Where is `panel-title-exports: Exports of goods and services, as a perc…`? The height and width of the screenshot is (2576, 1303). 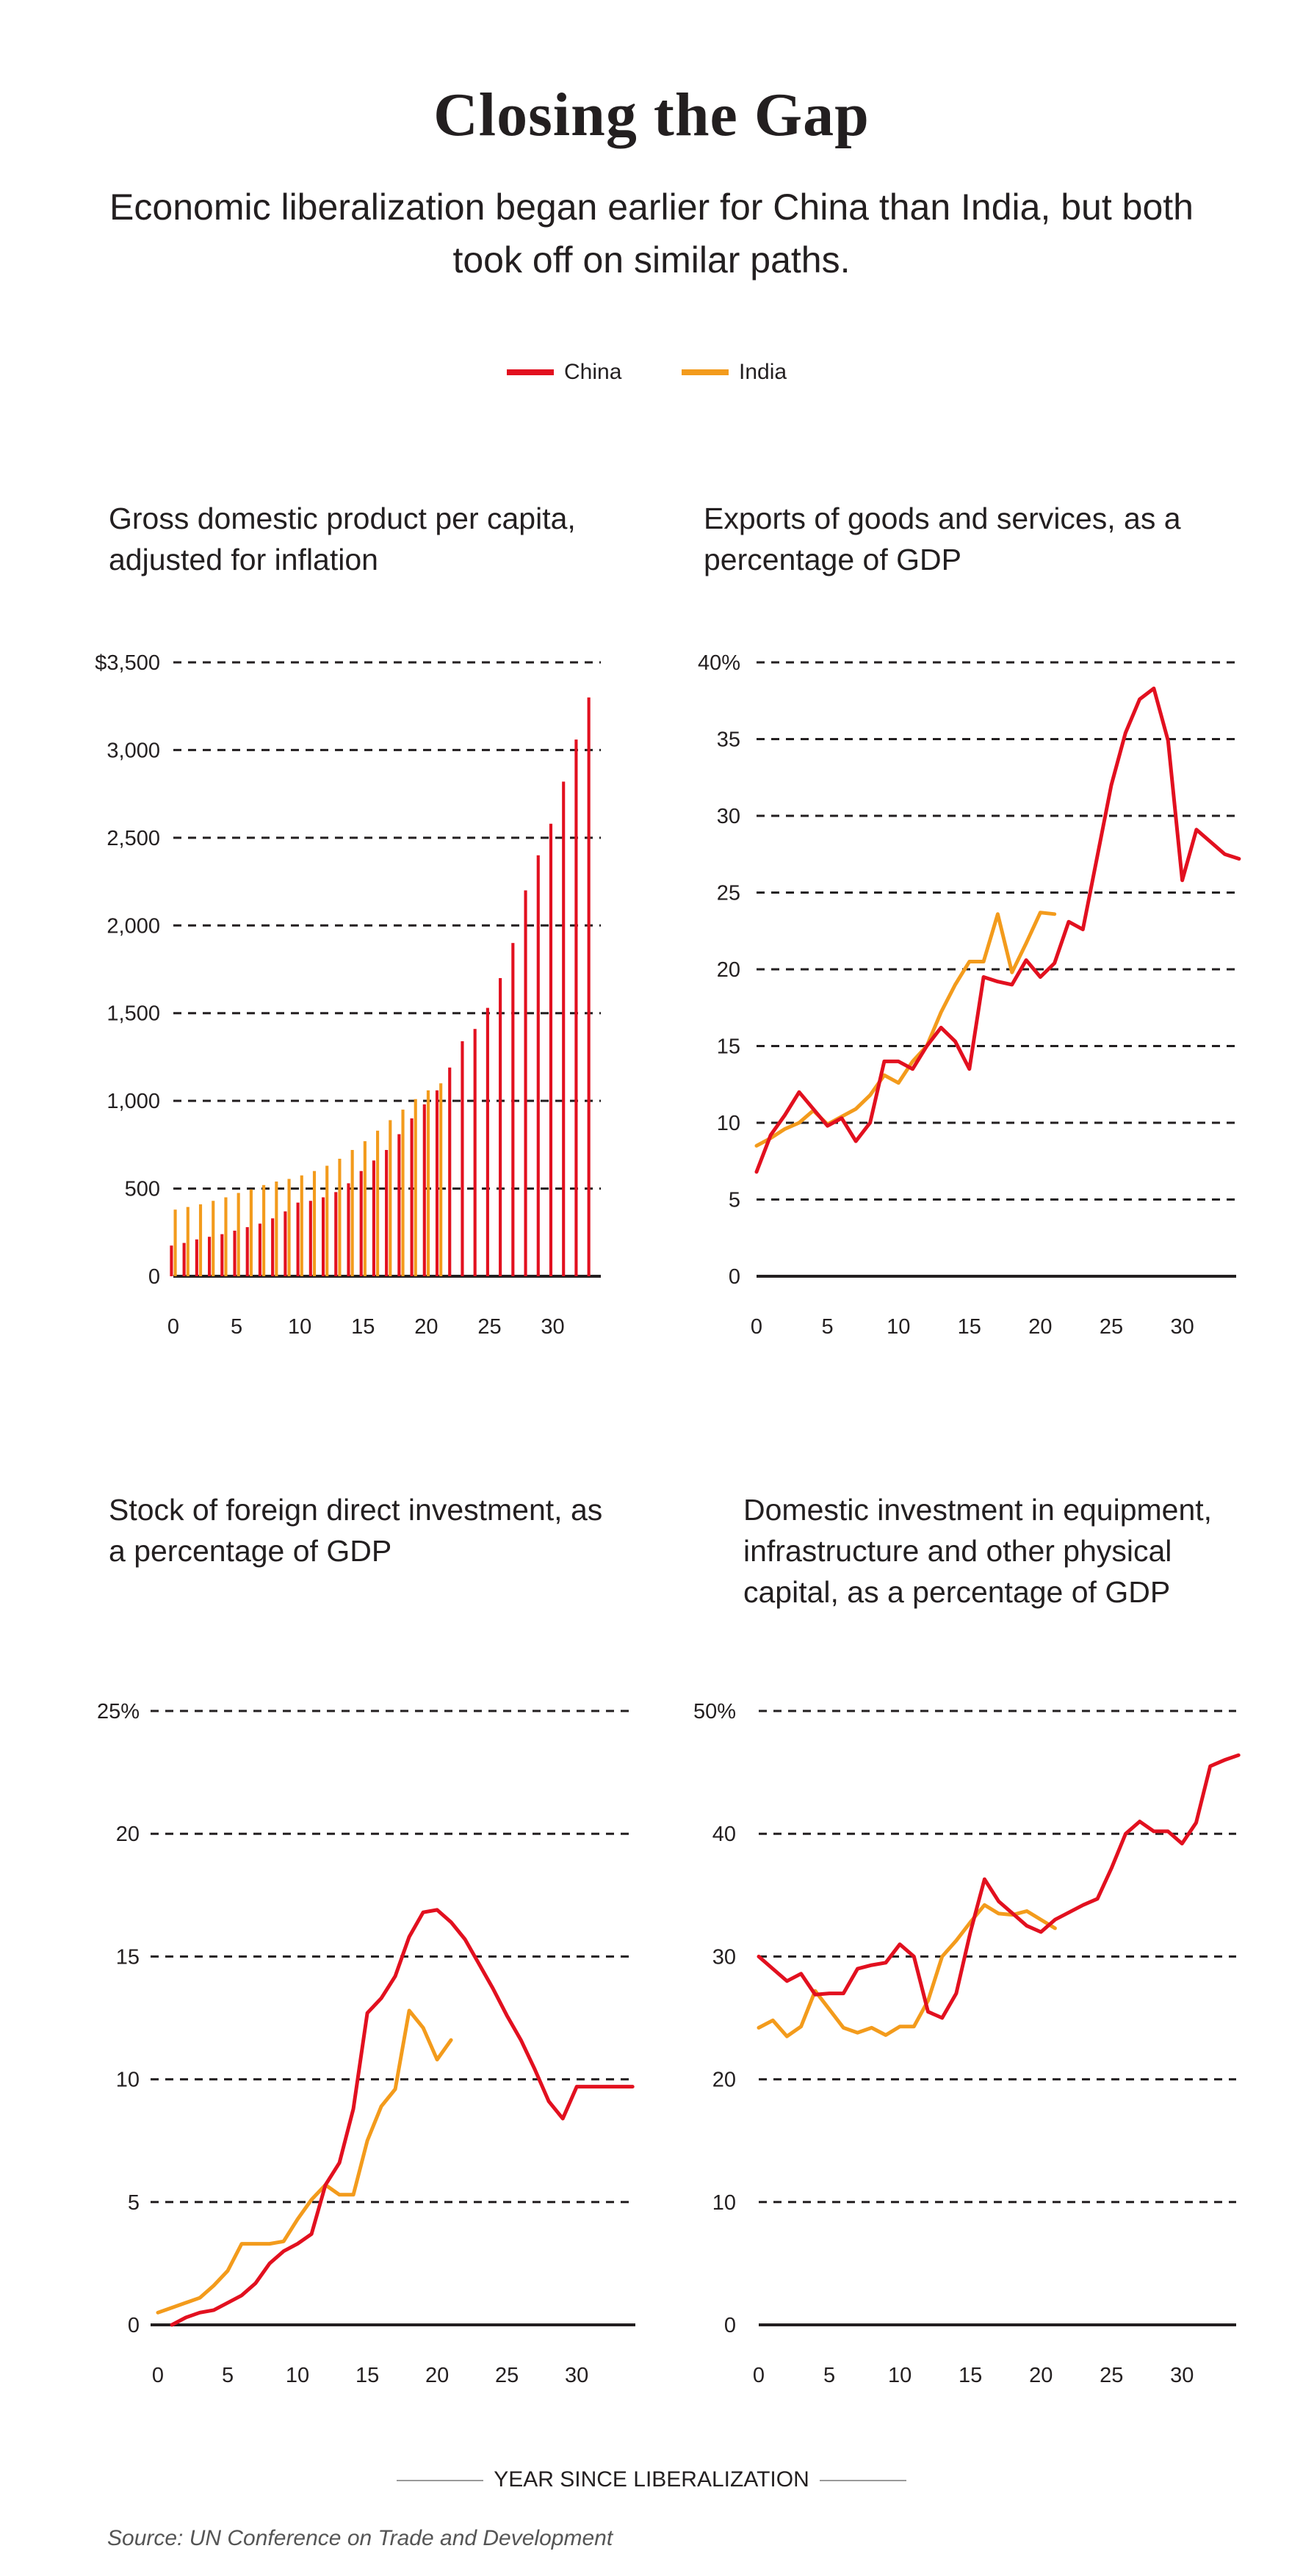
panel-title-exports: Exports of goods and services, as a perc… is located at coordinates (942, 539).